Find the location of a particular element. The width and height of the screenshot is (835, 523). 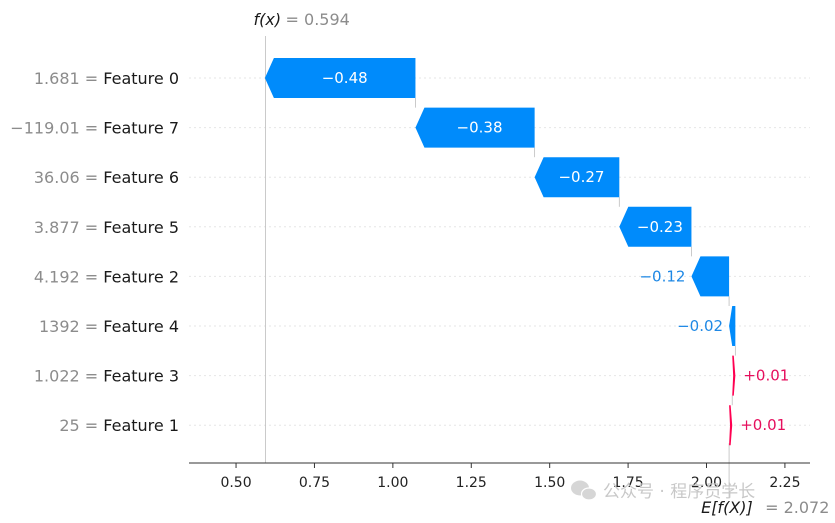

feature-row-label: 1.022 = Feature 3 is located at coordinates (106, 376).